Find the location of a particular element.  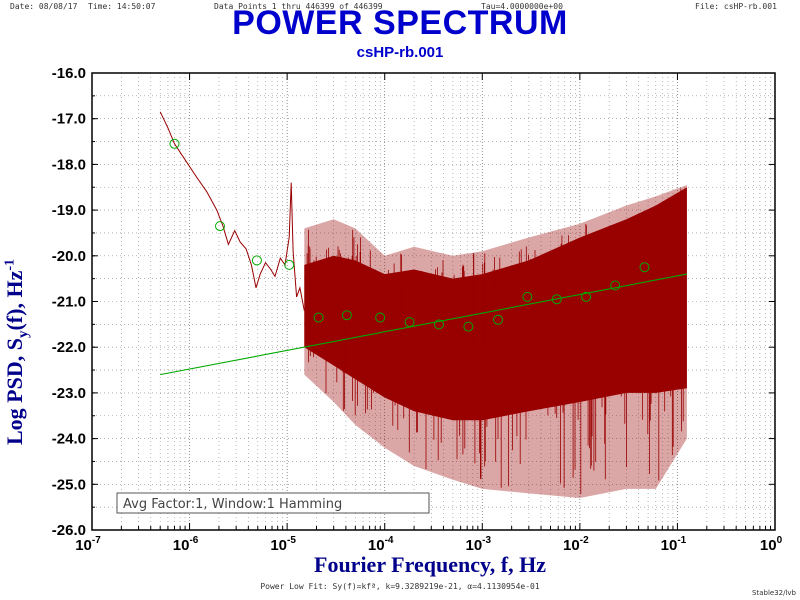

y-axis-label-sup: -1 is located at coordinates (10, 264).